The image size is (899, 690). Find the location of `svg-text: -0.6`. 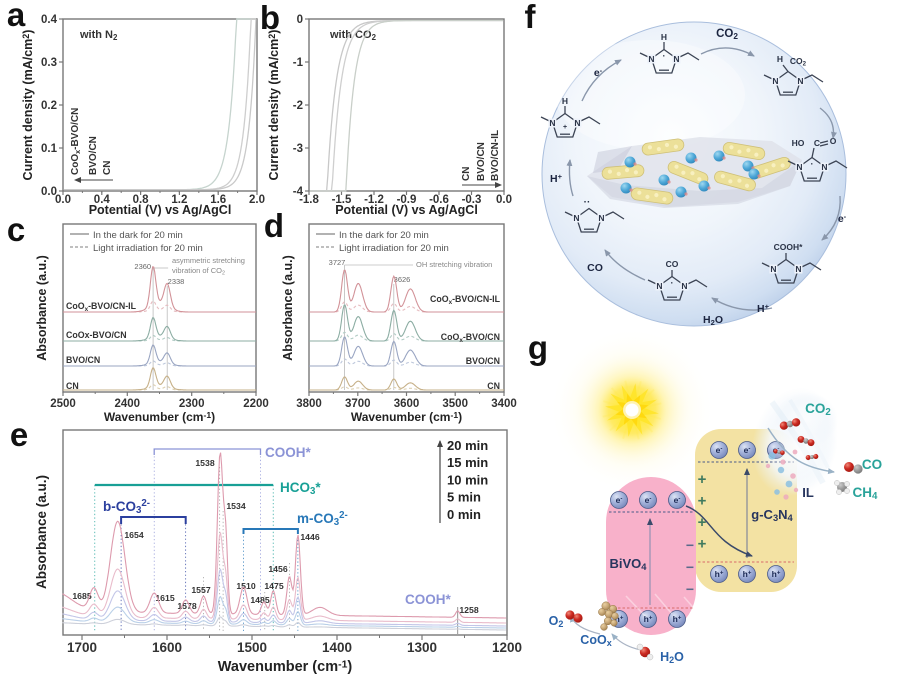

svg-text: -0.6 is located at coordinates (439, 200).